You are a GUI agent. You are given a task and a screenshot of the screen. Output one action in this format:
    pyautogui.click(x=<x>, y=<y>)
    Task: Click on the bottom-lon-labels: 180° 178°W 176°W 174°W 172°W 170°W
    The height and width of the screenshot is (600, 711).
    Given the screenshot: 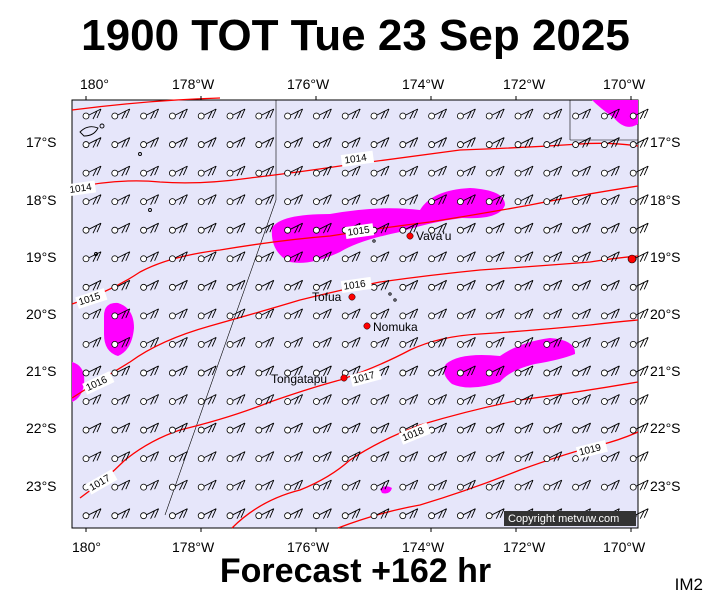 What is the action you would take?
    pyautogui.click(x=359, y=547)
    